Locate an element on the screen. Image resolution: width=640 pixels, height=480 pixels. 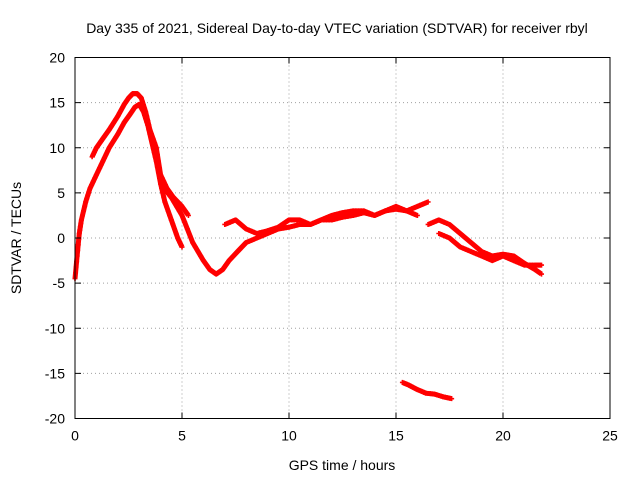
y-tick-label: 10 is located at coordinates (57, 148).